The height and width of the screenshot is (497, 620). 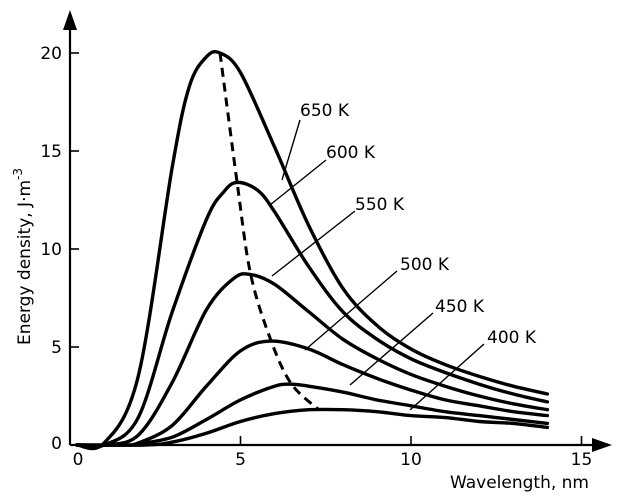 I want to click on y-axis-label: Energy density, J·m-3, so click(x=23, y=256).